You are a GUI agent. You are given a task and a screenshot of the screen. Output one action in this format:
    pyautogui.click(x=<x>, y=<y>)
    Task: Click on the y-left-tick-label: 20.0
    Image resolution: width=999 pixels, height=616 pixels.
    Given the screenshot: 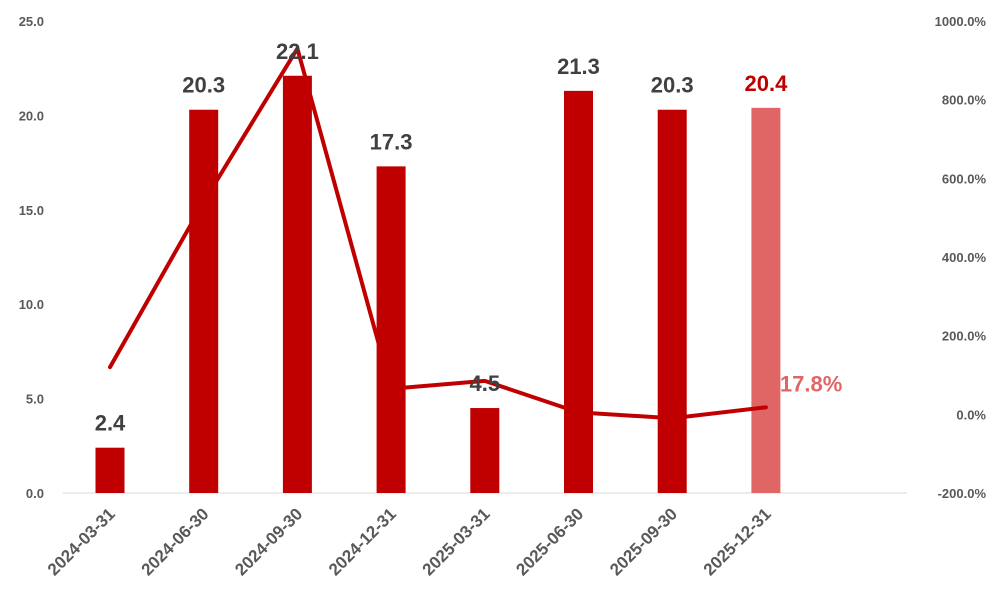 What is the action you would take?
    pyautogui.click(x=31, y=115)
    